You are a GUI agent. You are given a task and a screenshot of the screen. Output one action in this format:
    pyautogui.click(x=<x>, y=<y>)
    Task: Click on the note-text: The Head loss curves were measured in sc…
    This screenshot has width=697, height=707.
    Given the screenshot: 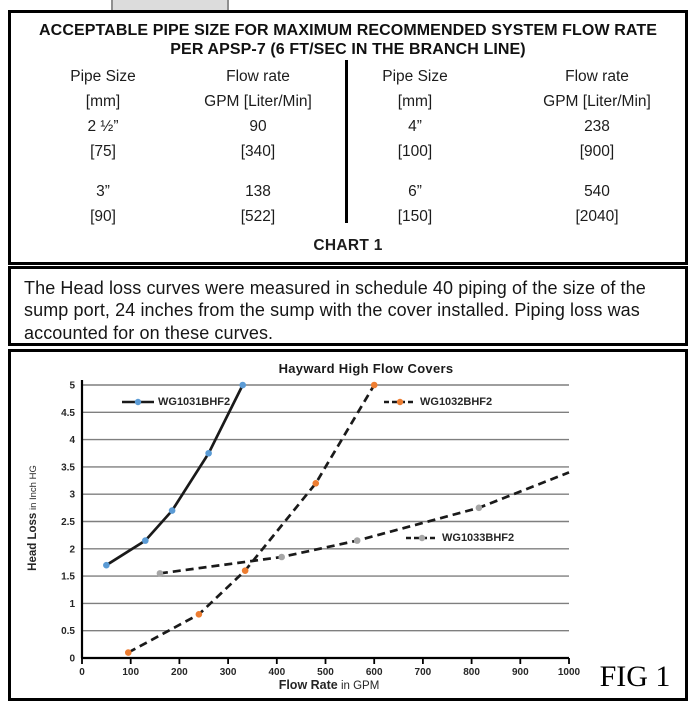 What is the action you would take?
    pyautogui.click(x=335, y=310)
    